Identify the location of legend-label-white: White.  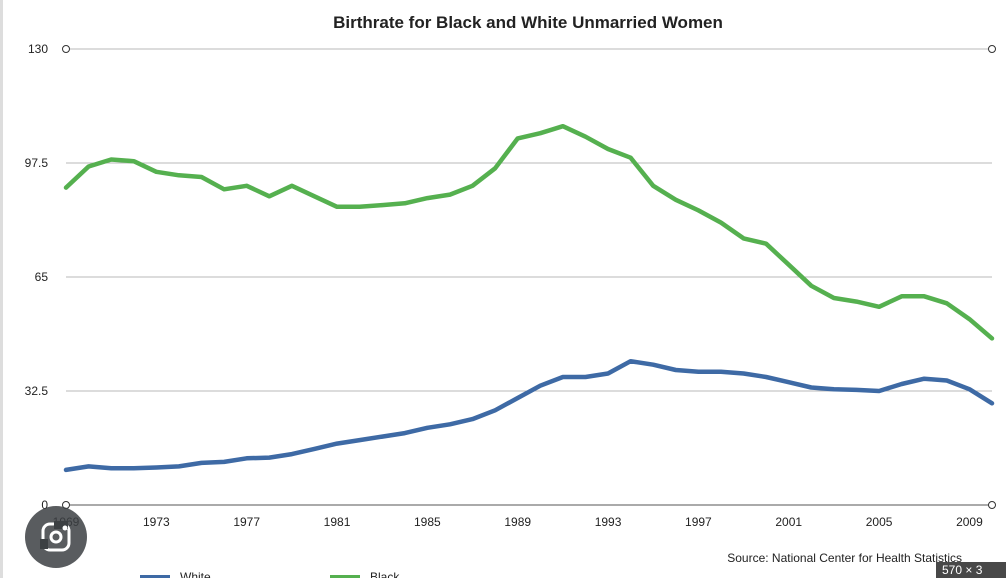
(195, 574).